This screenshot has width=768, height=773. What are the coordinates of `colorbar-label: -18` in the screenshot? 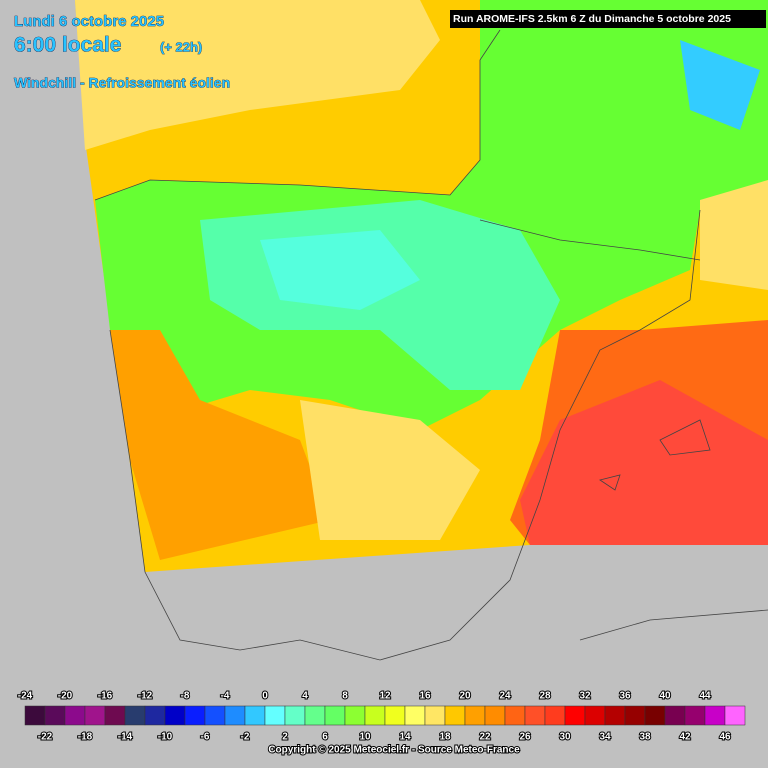 It's located at (85, 737).